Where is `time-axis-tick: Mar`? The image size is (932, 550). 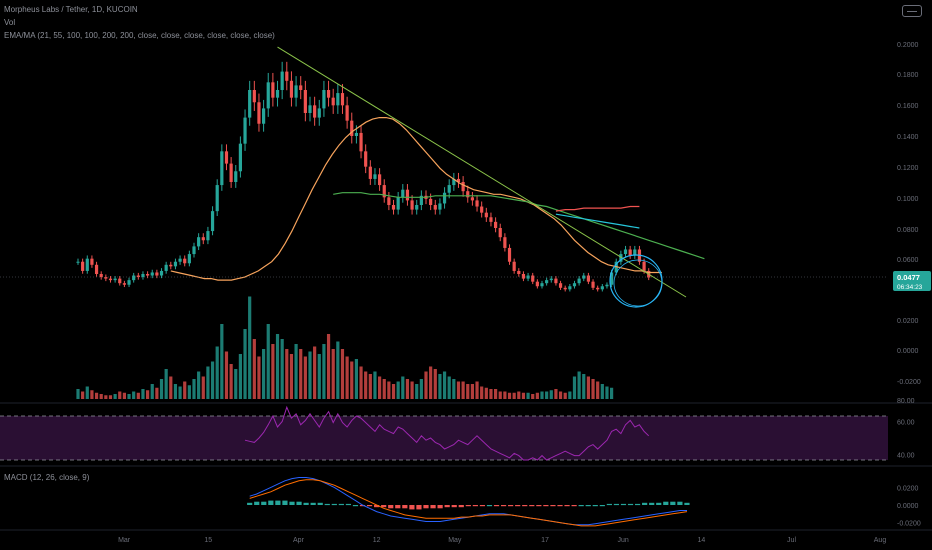 time-axis-tick: Mar is located at coordinates (124, 540).